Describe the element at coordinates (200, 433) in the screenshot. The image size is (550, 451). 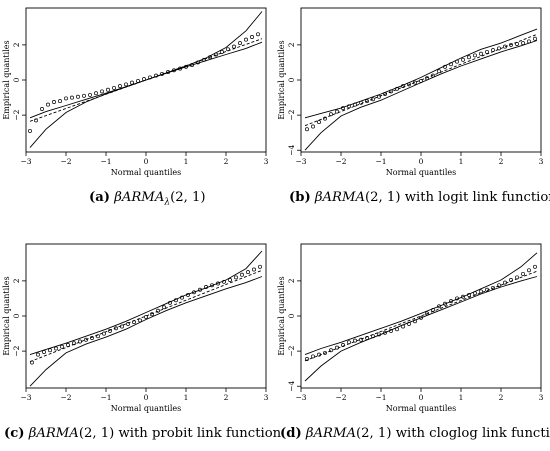
I see `caption-description: with probit link function` at that location.